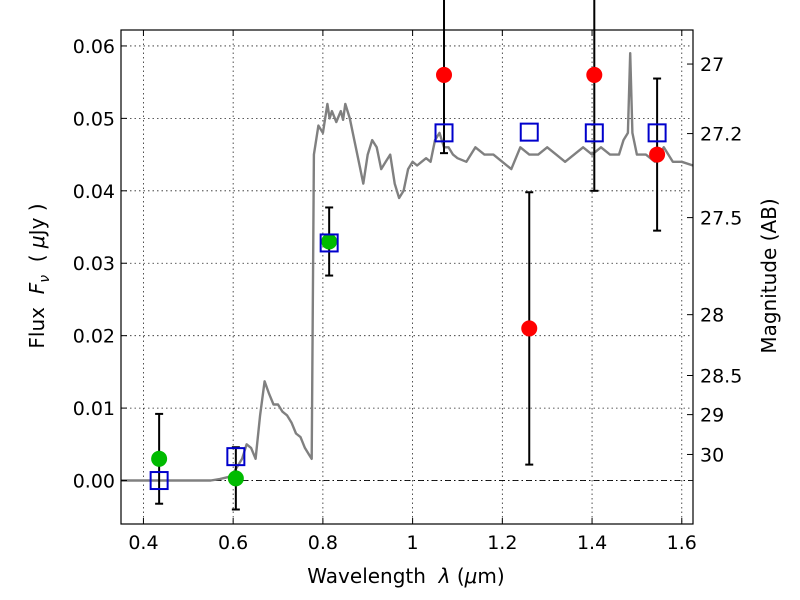 The image size is (800, 600). What do you see at coordinates (712, 65) in the screenshot?
I see `right-tick-label: 27` at bounding box center [712, 65].